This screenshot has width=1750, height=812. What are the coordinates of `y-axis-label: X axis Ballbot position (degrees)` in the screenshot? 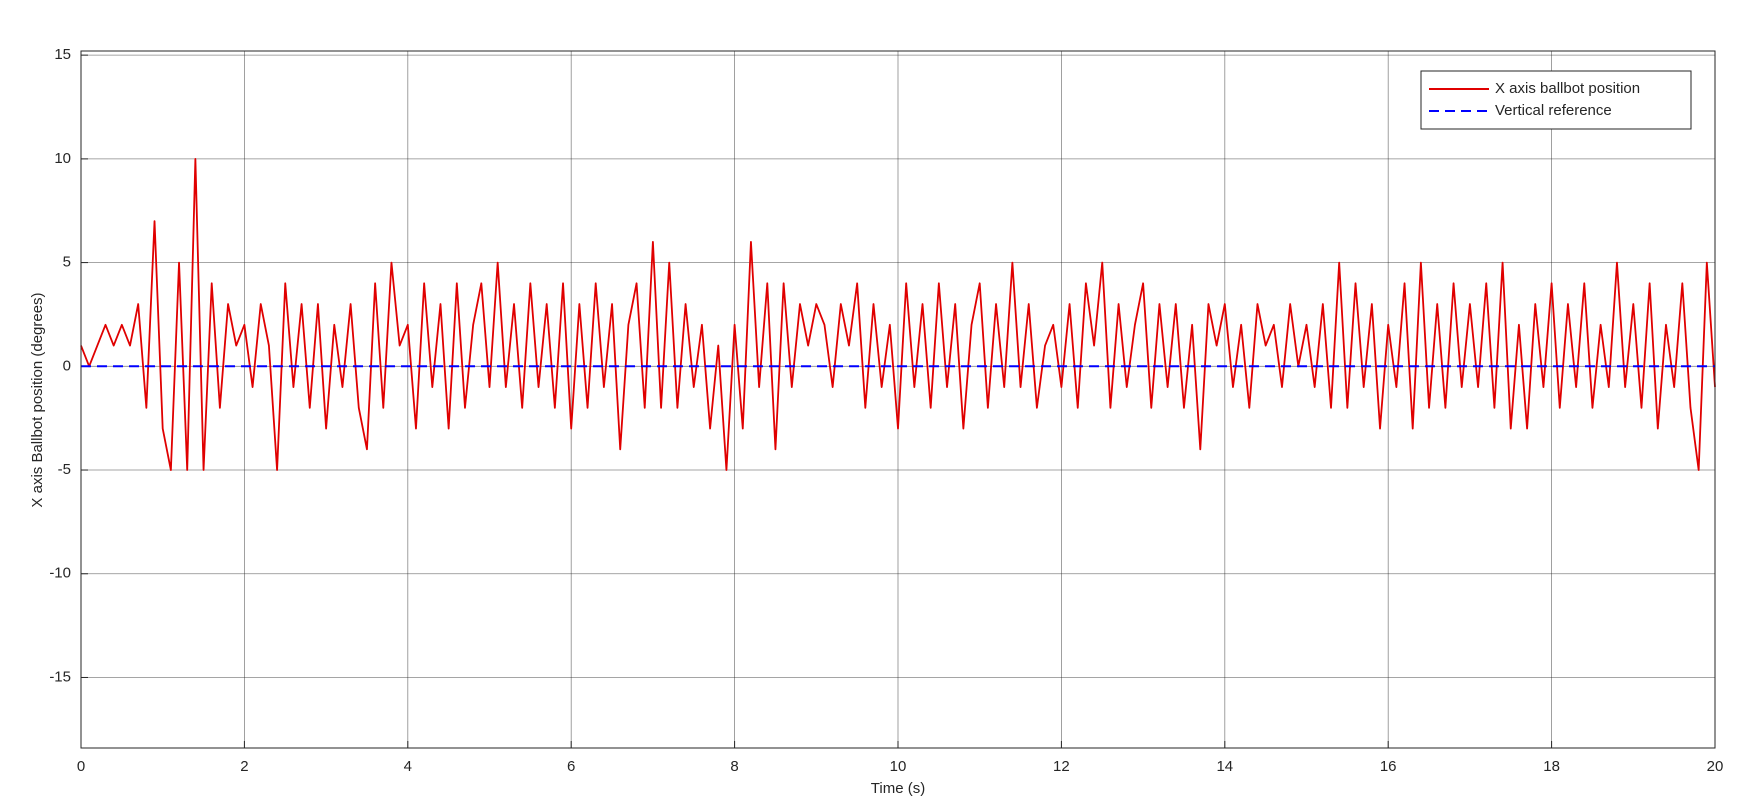 It's located at (37, 399).